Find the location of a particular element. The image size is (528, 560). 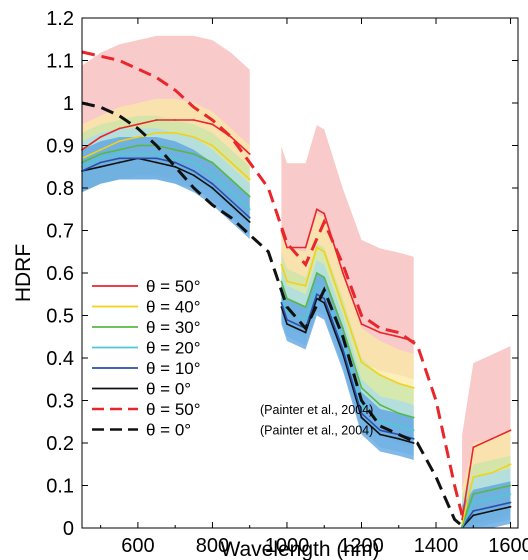

y-tick-label-12: 1.2 is located at coordinates (60, 19).